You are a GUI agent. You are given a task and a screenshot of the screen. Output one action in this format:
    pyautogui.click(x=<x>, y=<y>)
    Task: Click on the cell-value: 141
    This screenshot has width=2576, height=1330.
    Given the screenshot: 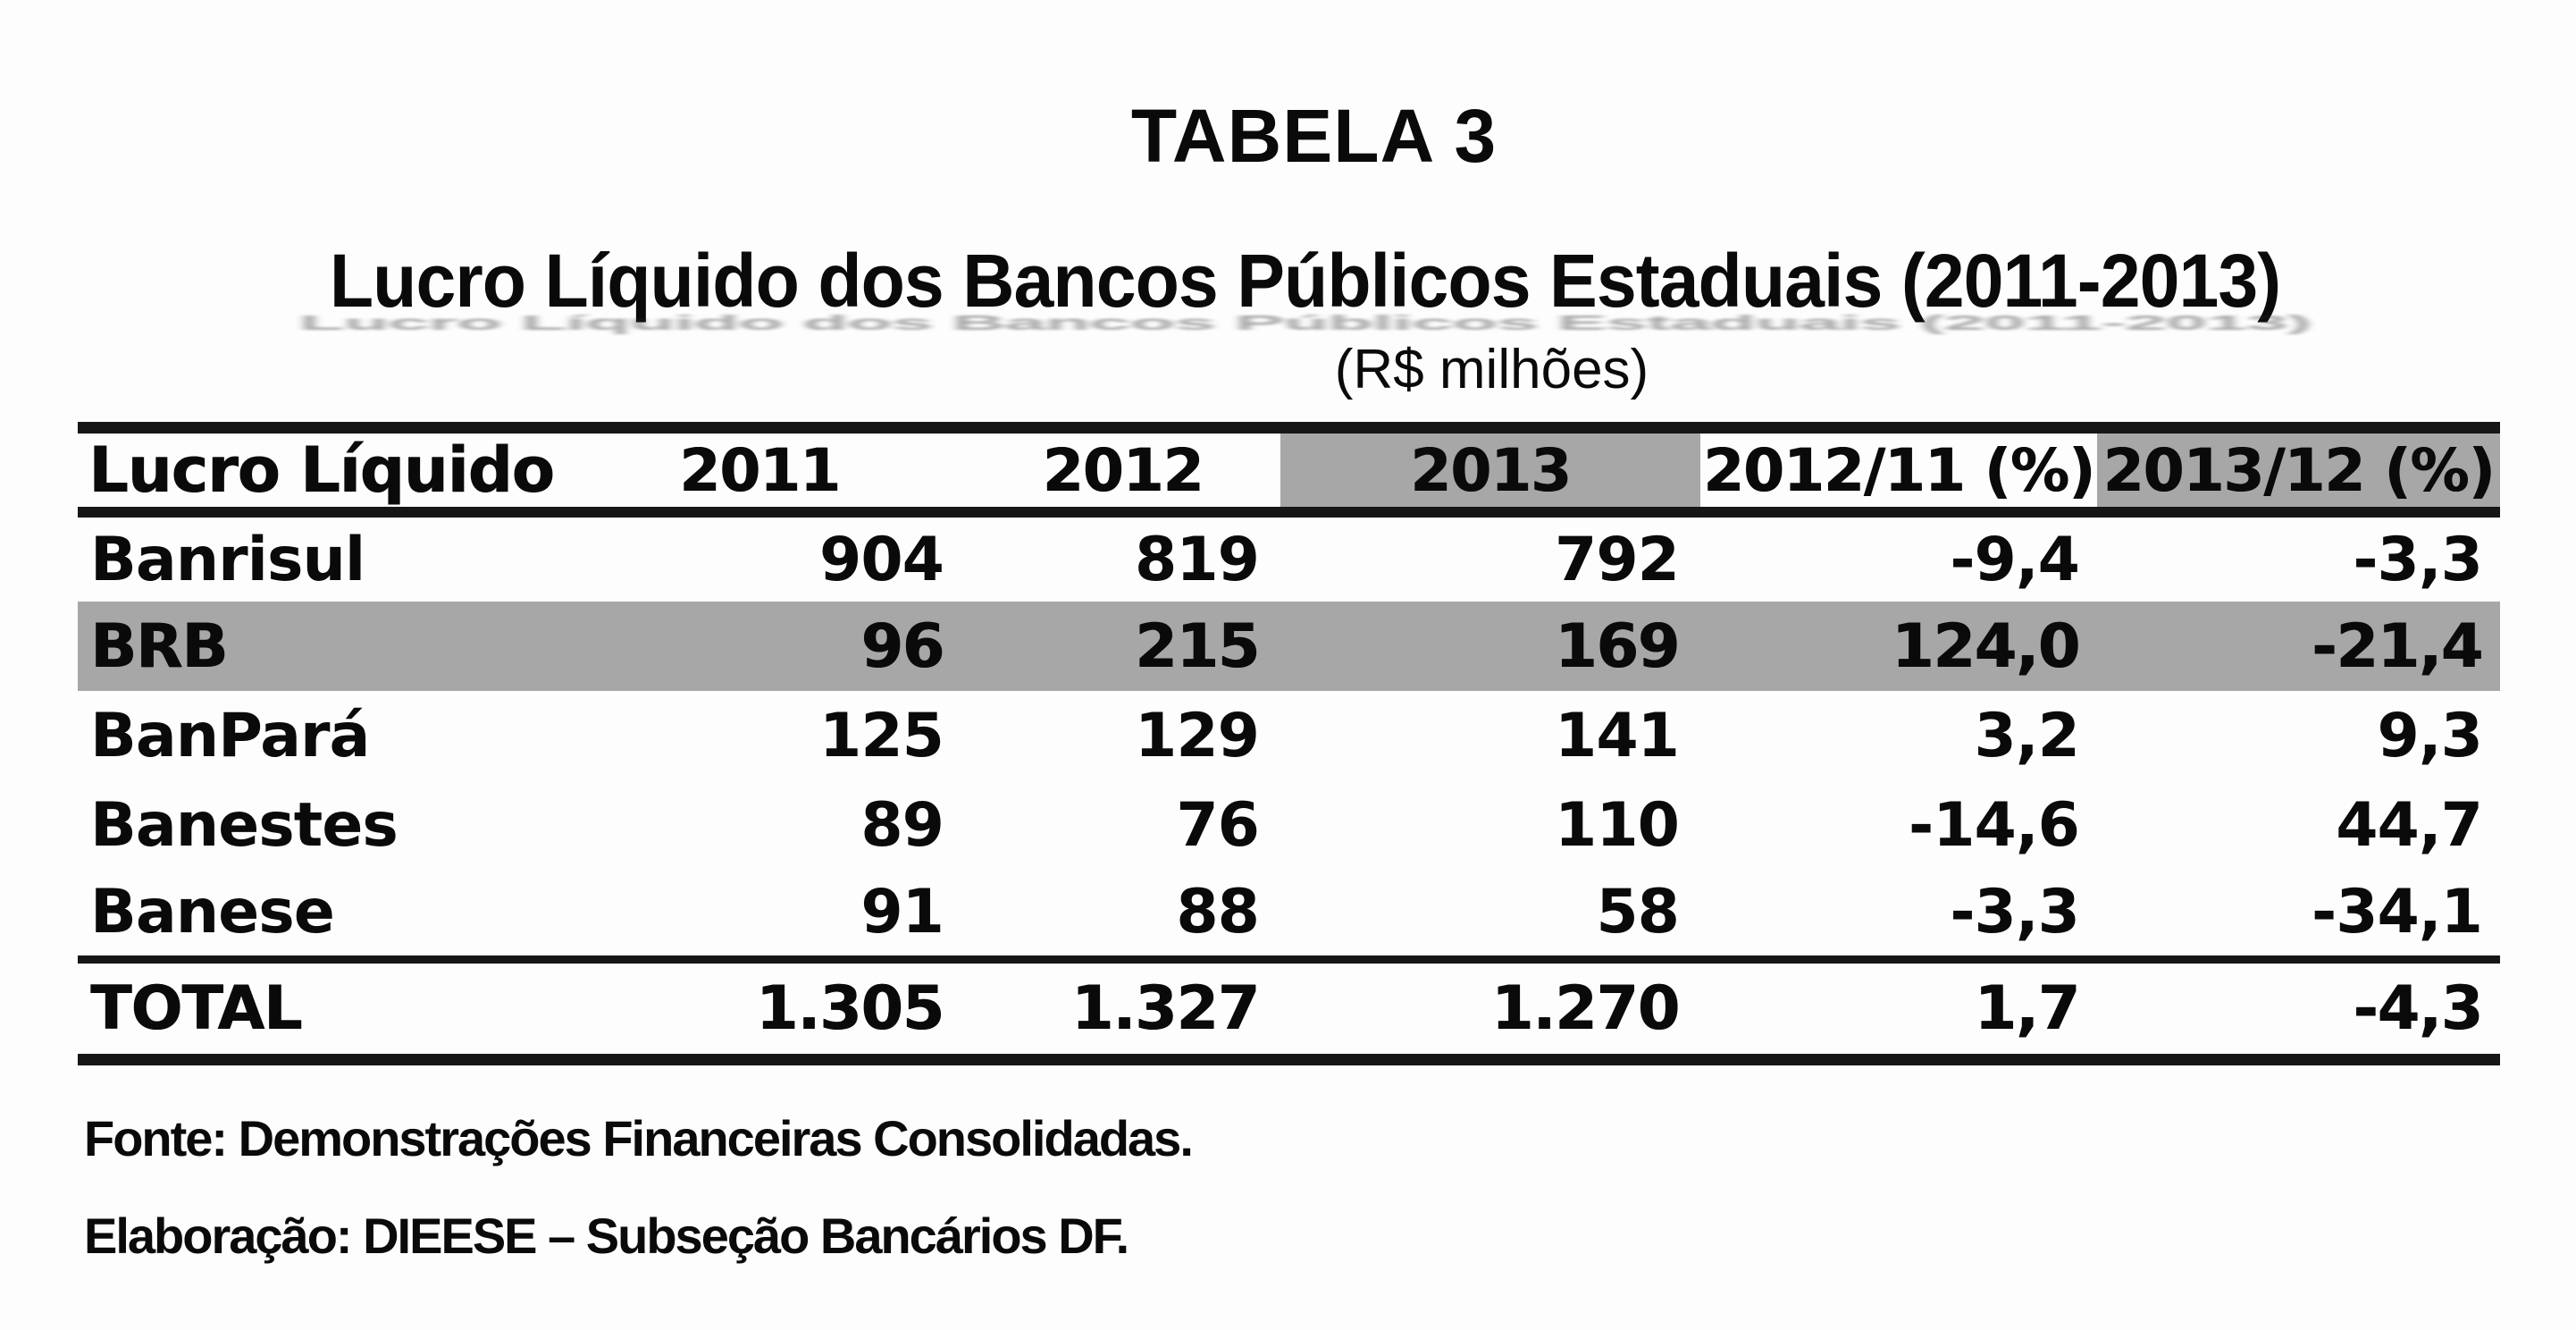 What is the action you would take?
    pyautogui.click(x=1618, y=735)
    